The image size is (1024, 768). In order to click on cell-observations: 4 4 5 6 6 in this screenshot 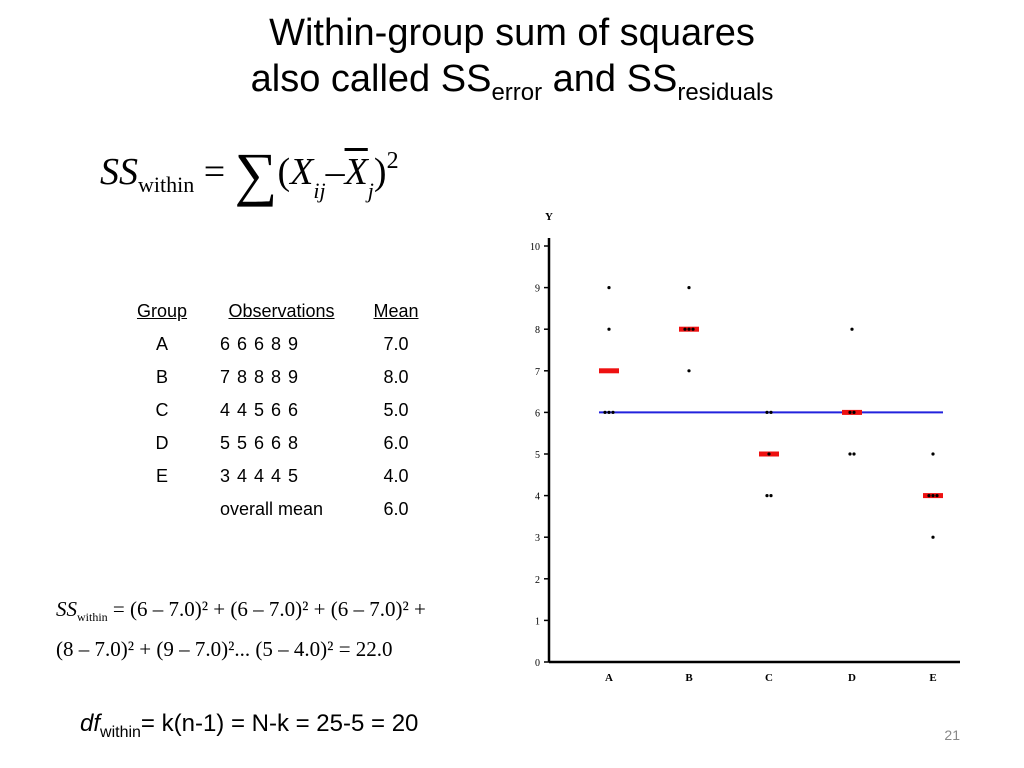, I will do `click(260, 410)`.